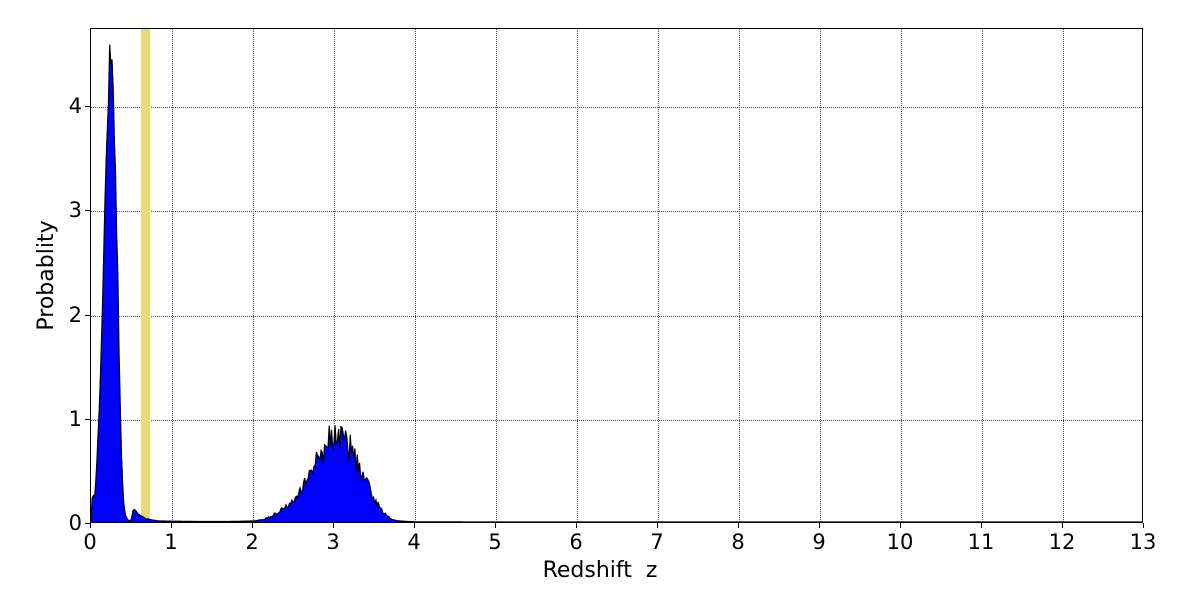 The image size is (1200, 600). What do you see at coordinates (75, 314) in the screenshot?
I see `y-tick-label-2: 2` at bounding box center [75, 314].